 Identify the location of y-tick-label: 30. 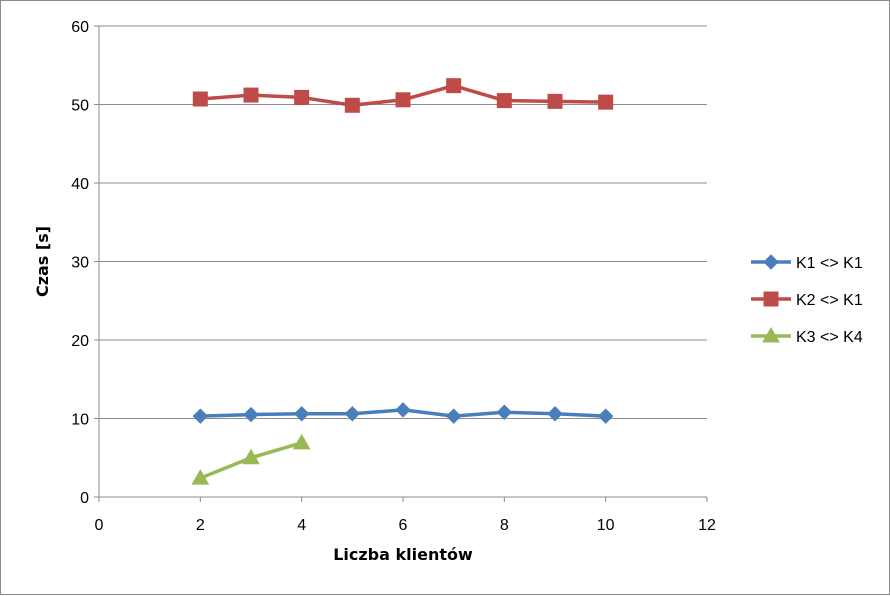
(80, 263).